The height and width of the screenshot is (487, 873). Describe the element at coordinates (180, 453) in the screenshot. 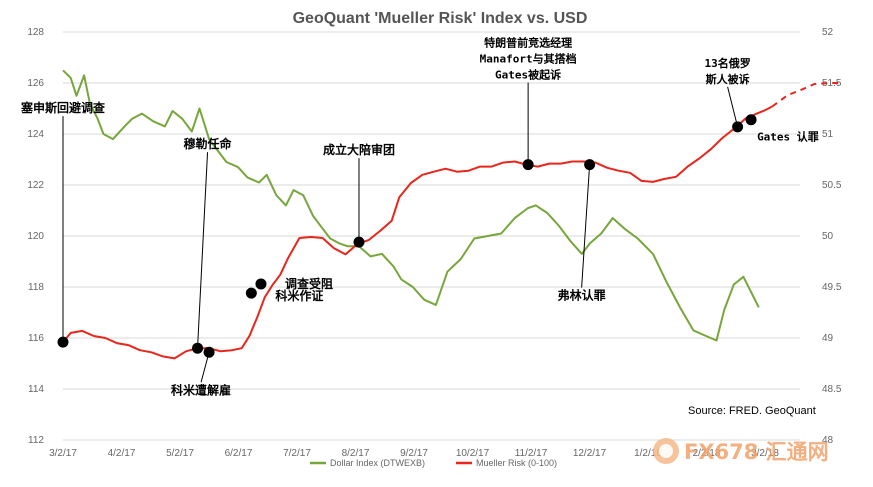

I see `x-tick-label: 5/2/17` at that location.